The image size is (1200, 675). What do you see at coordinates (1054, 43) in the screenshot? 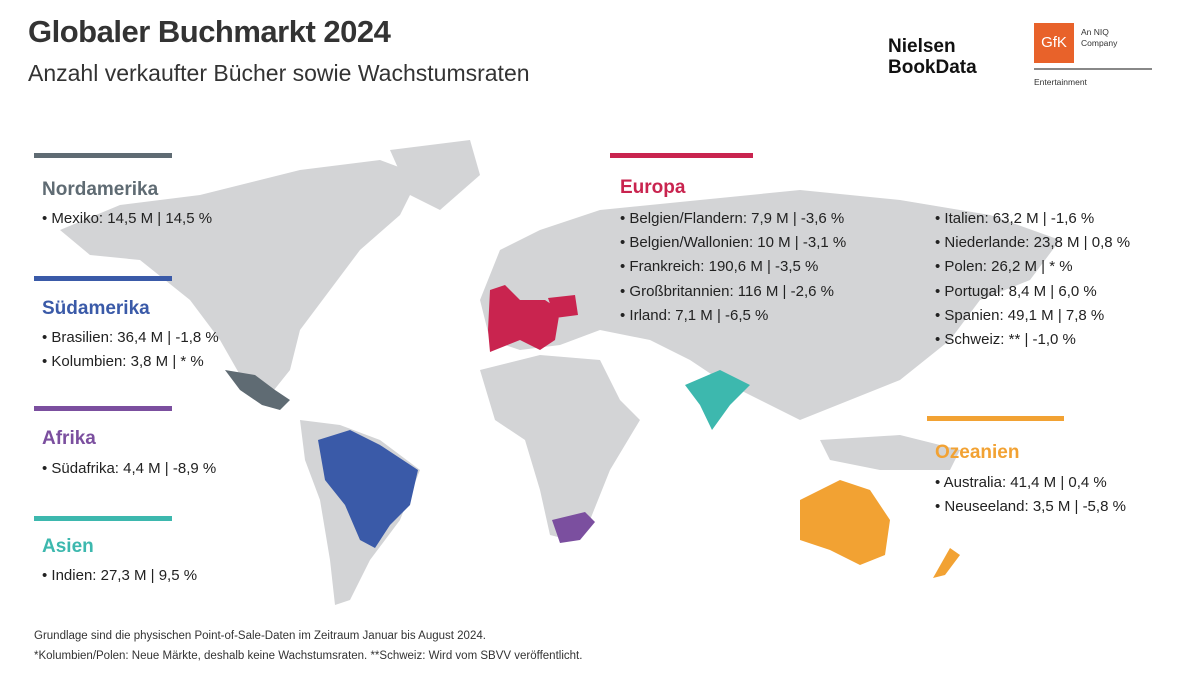
I see `gfk-logo: GfK` at bounding box center [1054, 43].